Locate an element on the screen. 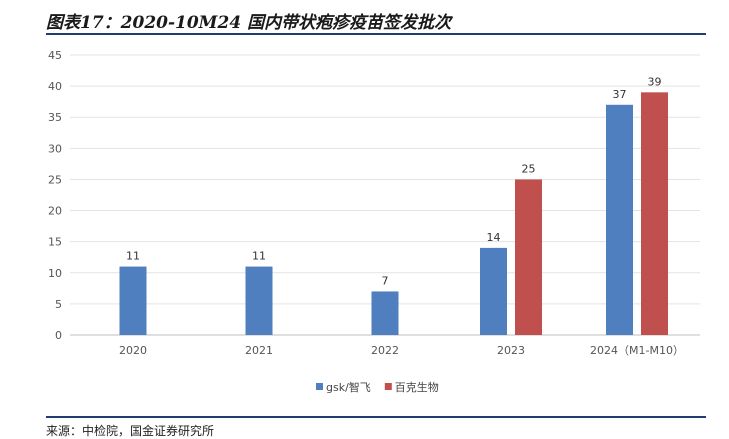 The height and width of the screenshot is (439, 729). data-label: 39 is located at coordinates (655, 81).